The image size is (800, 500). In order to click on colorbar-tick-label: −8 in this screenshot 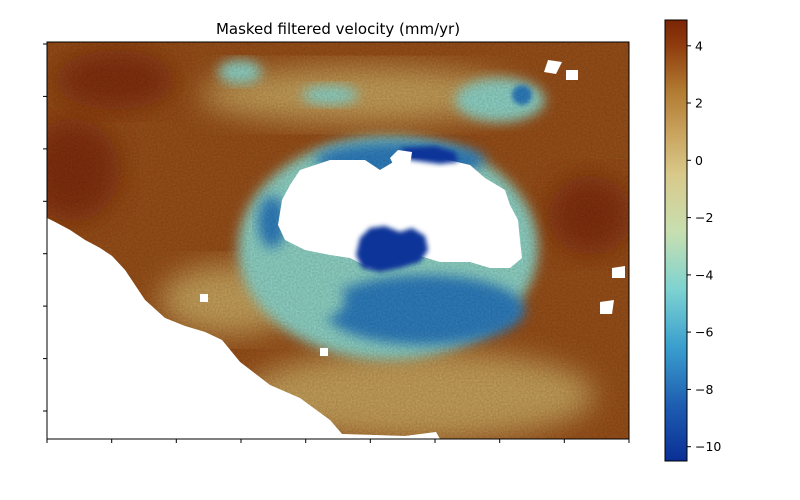, I will do `click(704, 389)`.